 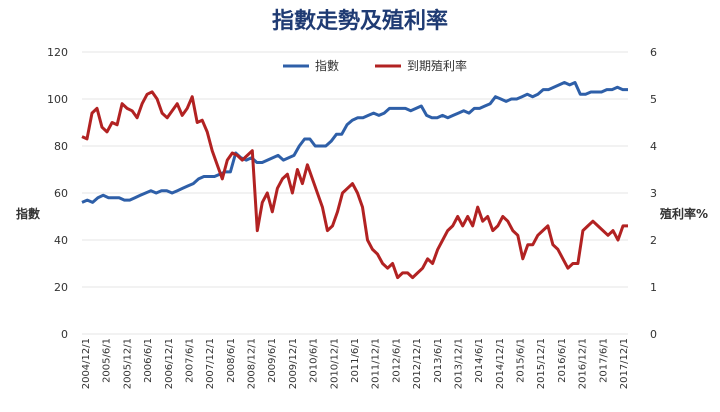 What do you see at coordinates (107, 360) in the screenshot?
I see `x-tick-label: 2005/6/1` at bounding box center [107, 360].